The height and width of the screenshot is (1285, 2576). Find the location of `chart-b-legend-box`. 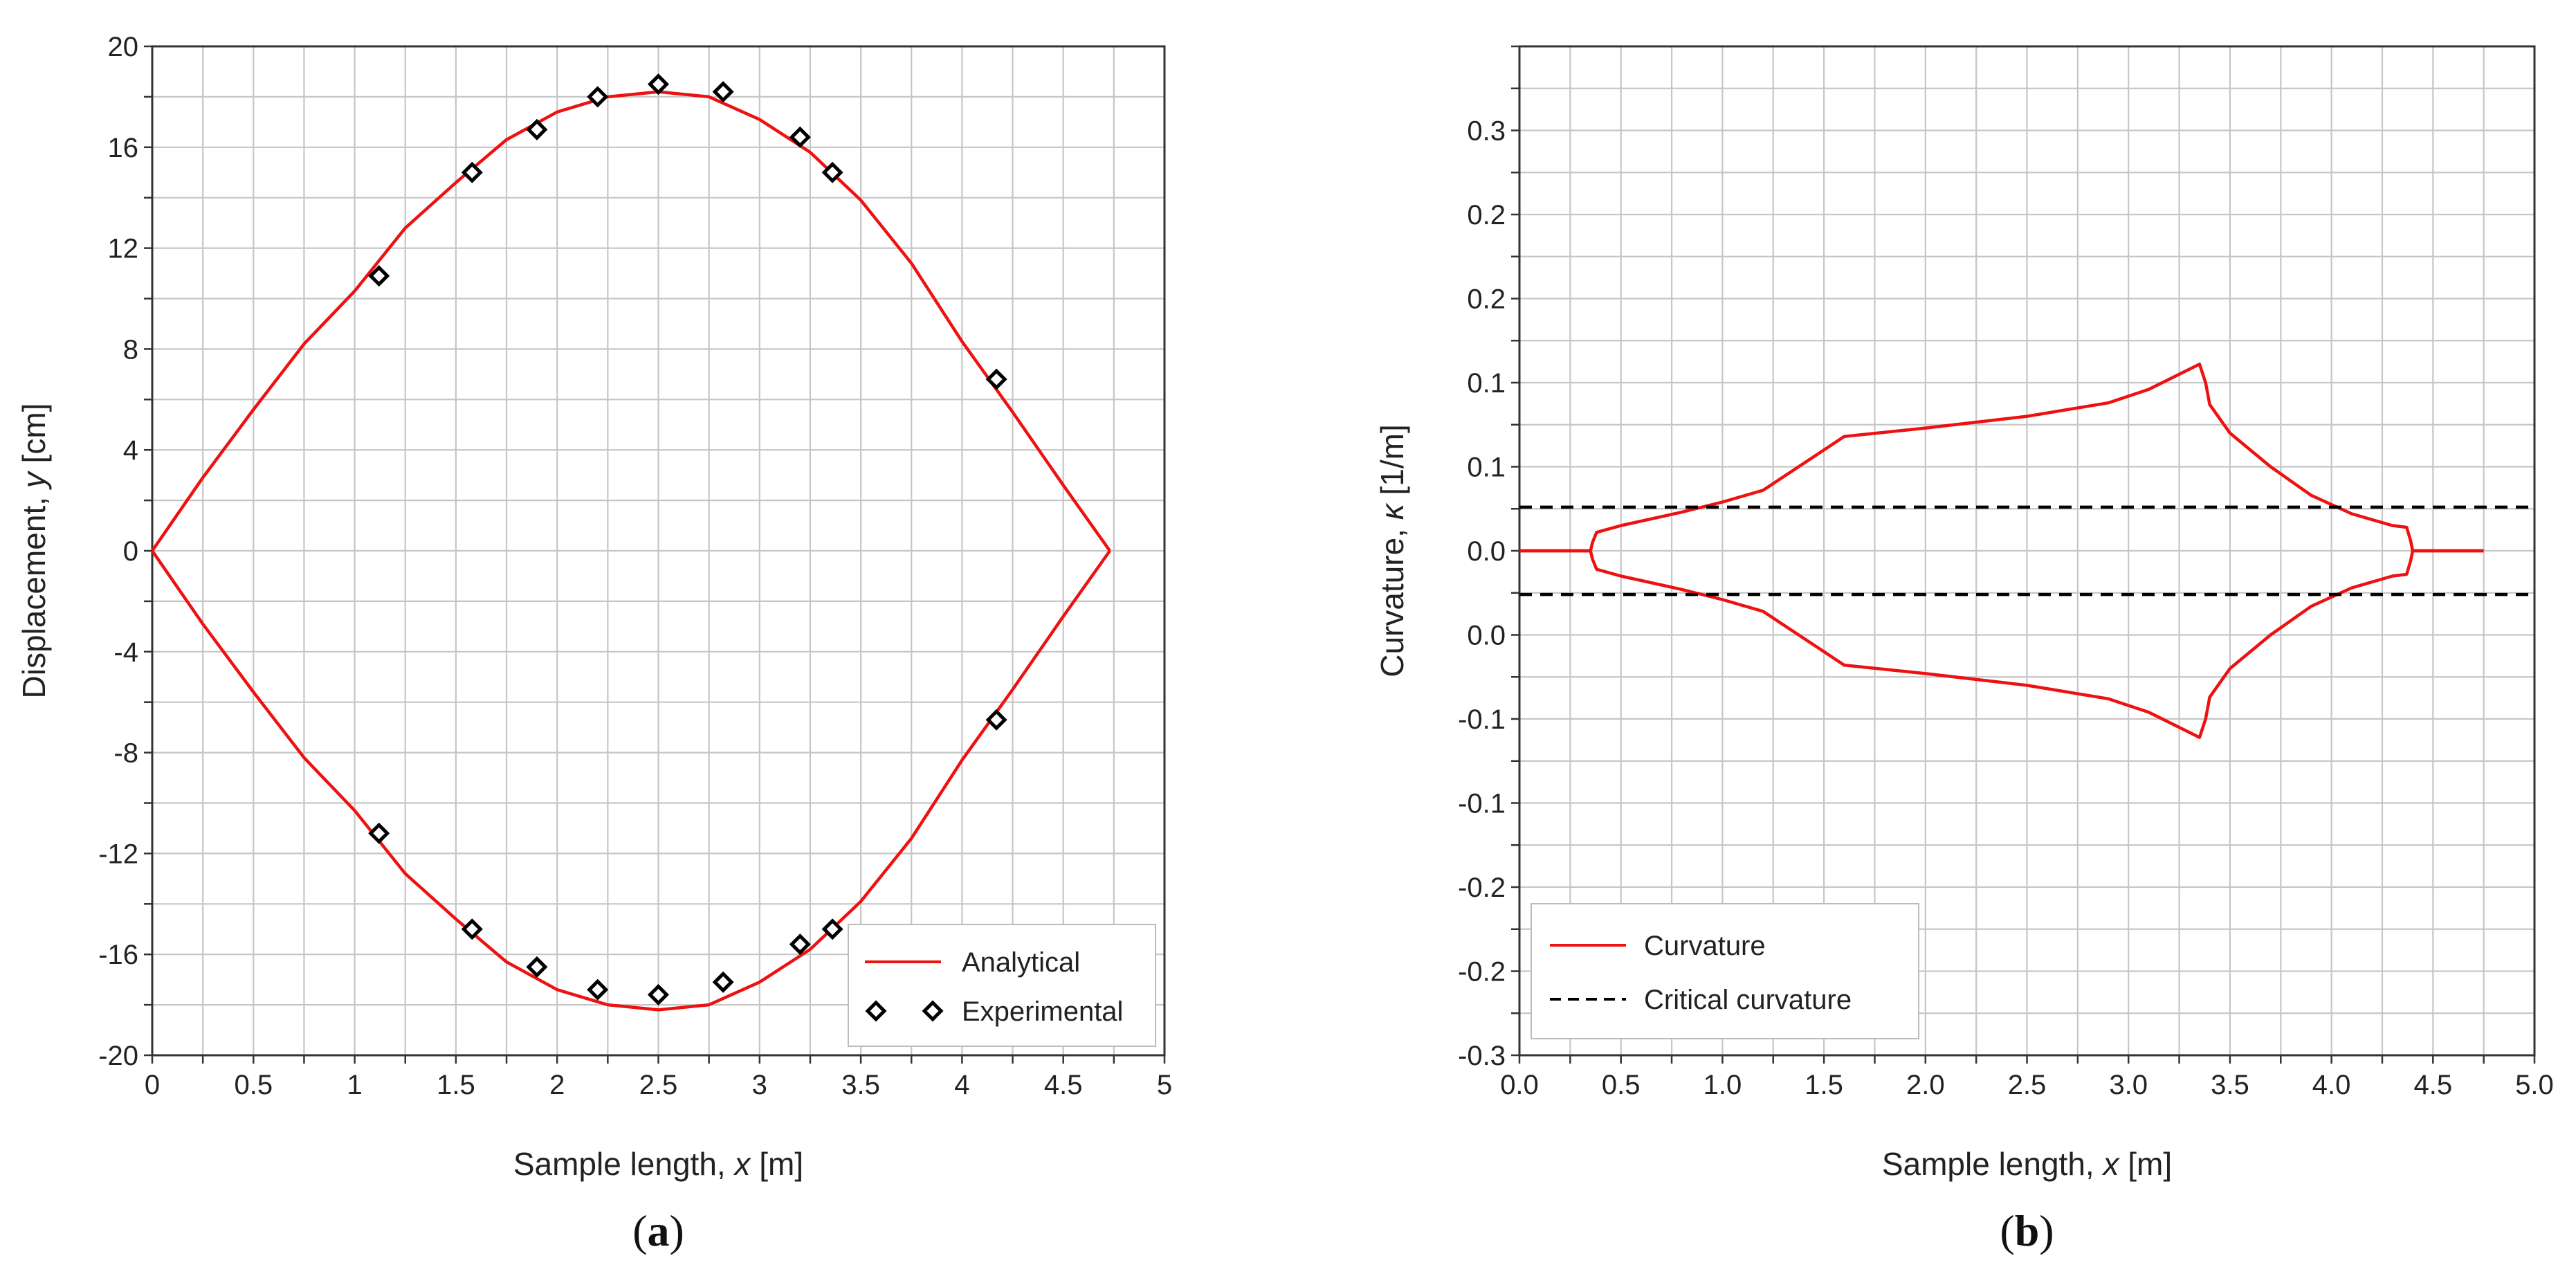

chart-b-legend-box is located at coordinates (1725, 971).